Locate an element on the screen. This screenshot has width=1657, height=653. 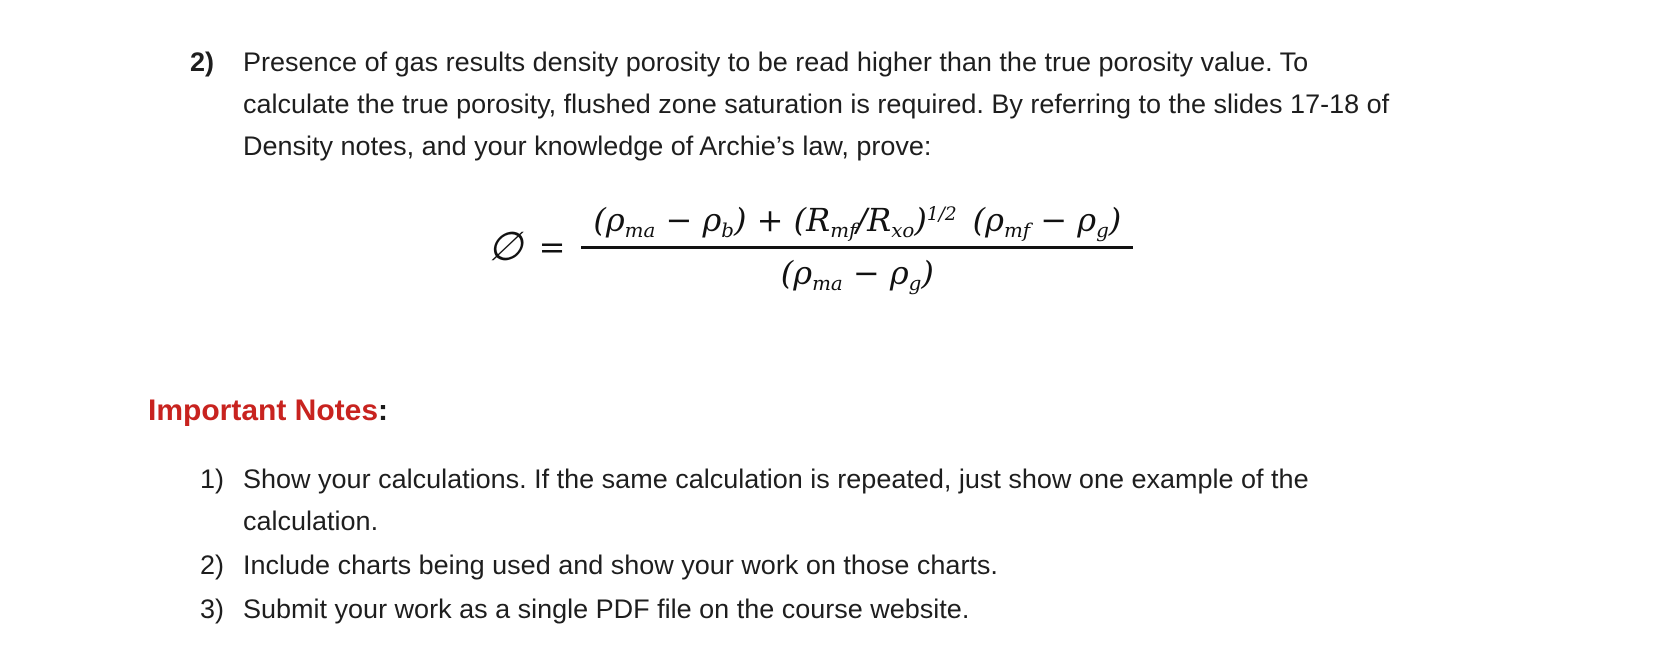
important-notes-colon: : is located at coordinates (383, 410).